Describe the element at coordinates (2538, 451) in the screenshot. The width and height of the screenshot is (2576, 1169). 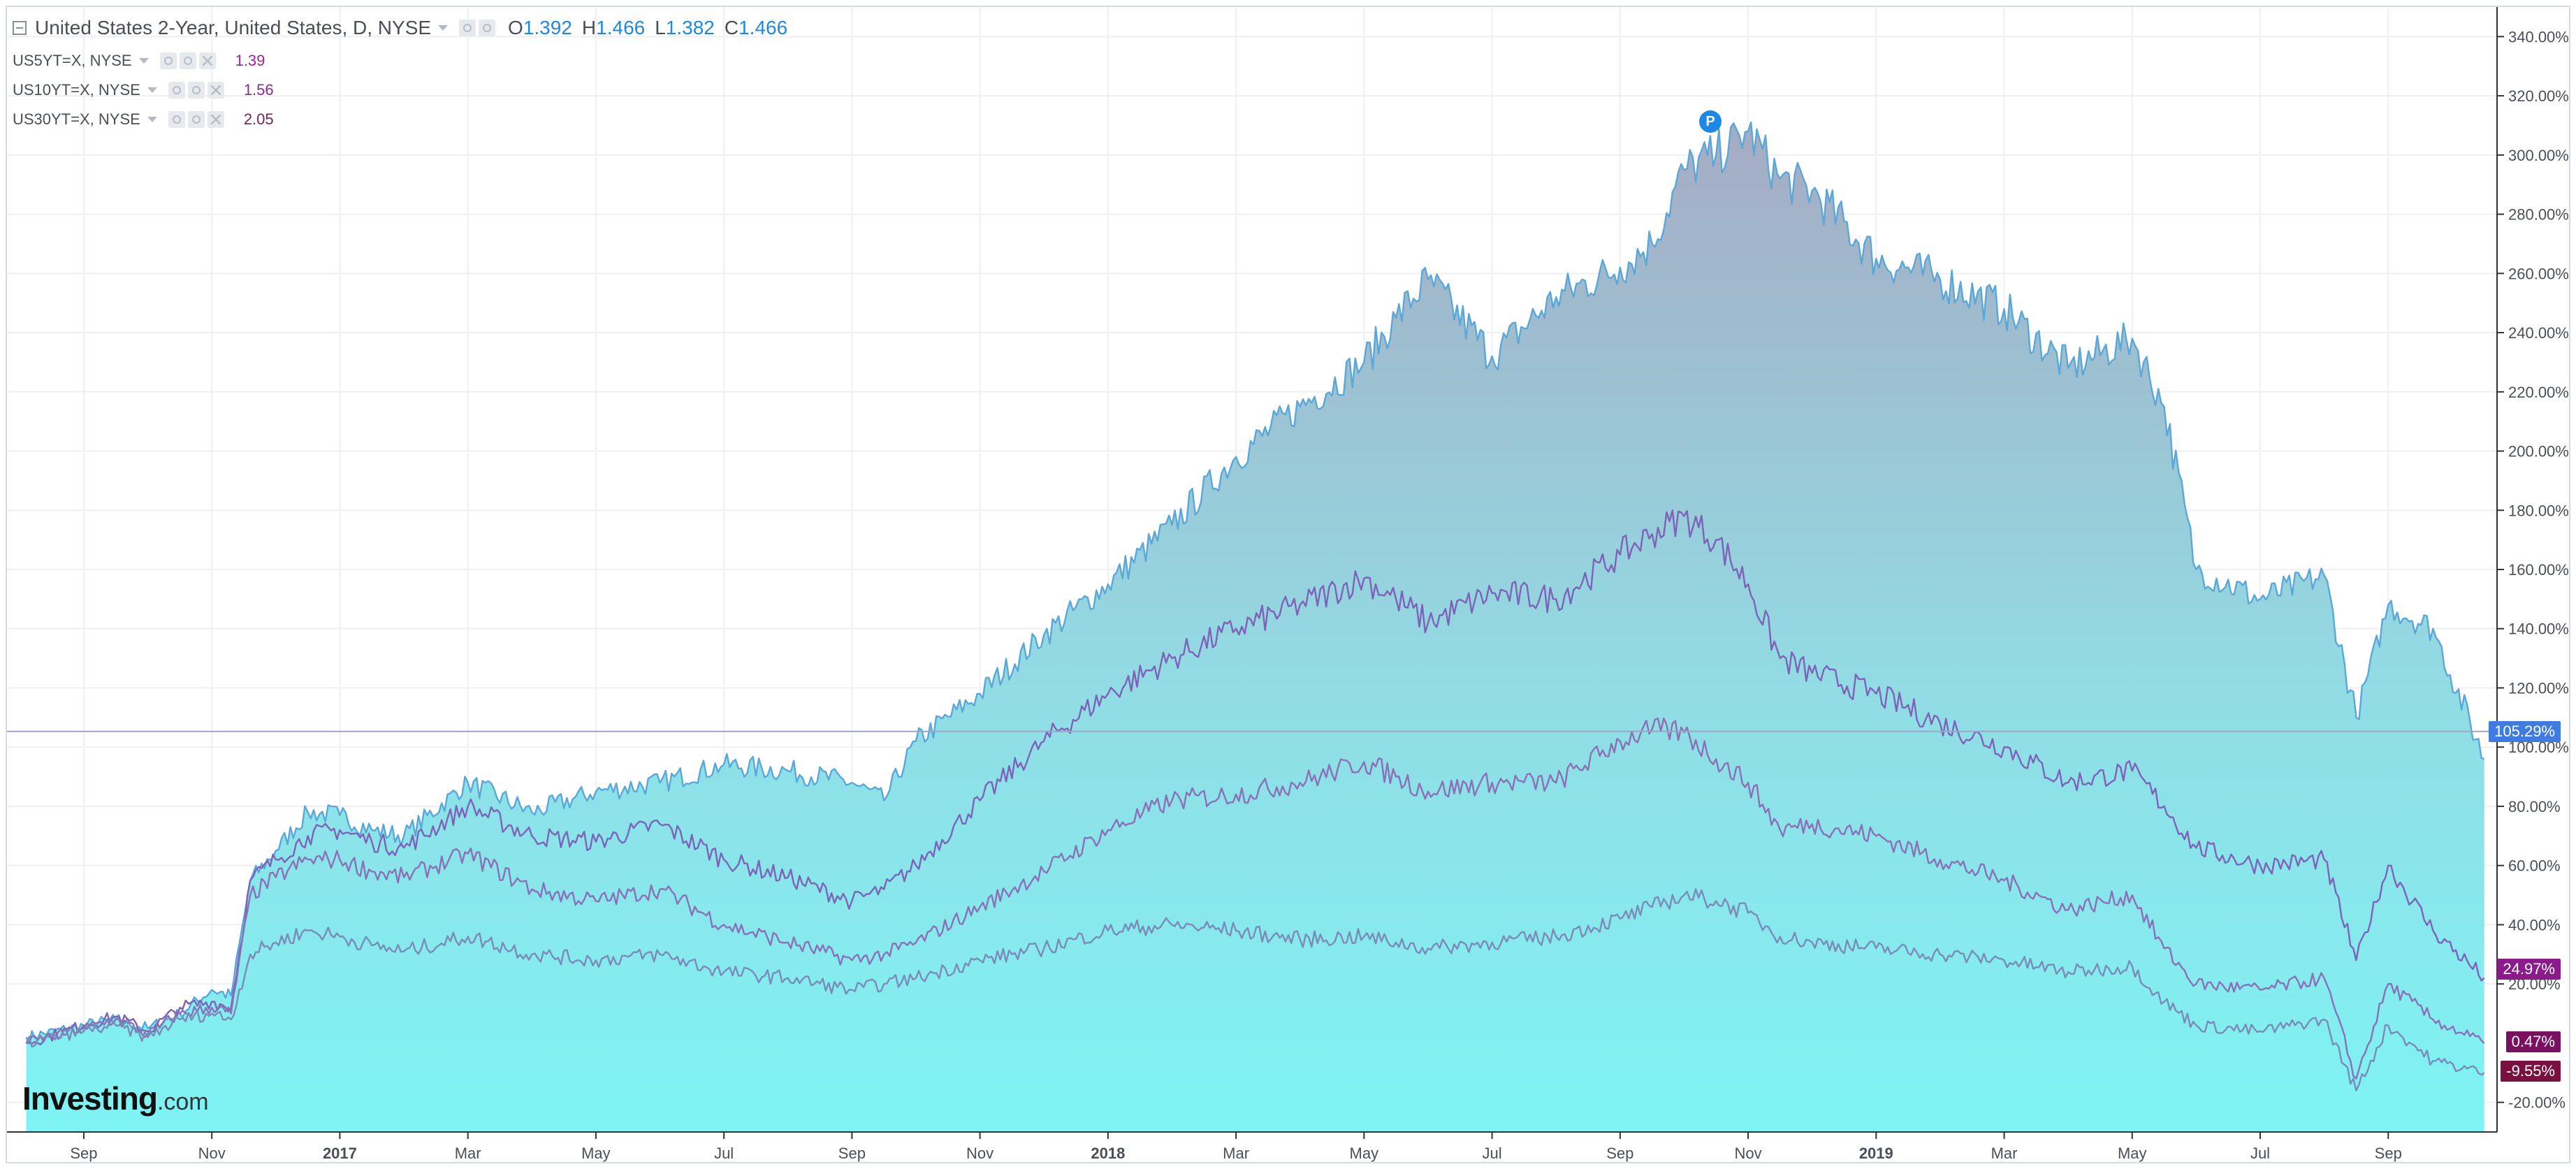
I see `y-tick-label: 200.00%` at that location.